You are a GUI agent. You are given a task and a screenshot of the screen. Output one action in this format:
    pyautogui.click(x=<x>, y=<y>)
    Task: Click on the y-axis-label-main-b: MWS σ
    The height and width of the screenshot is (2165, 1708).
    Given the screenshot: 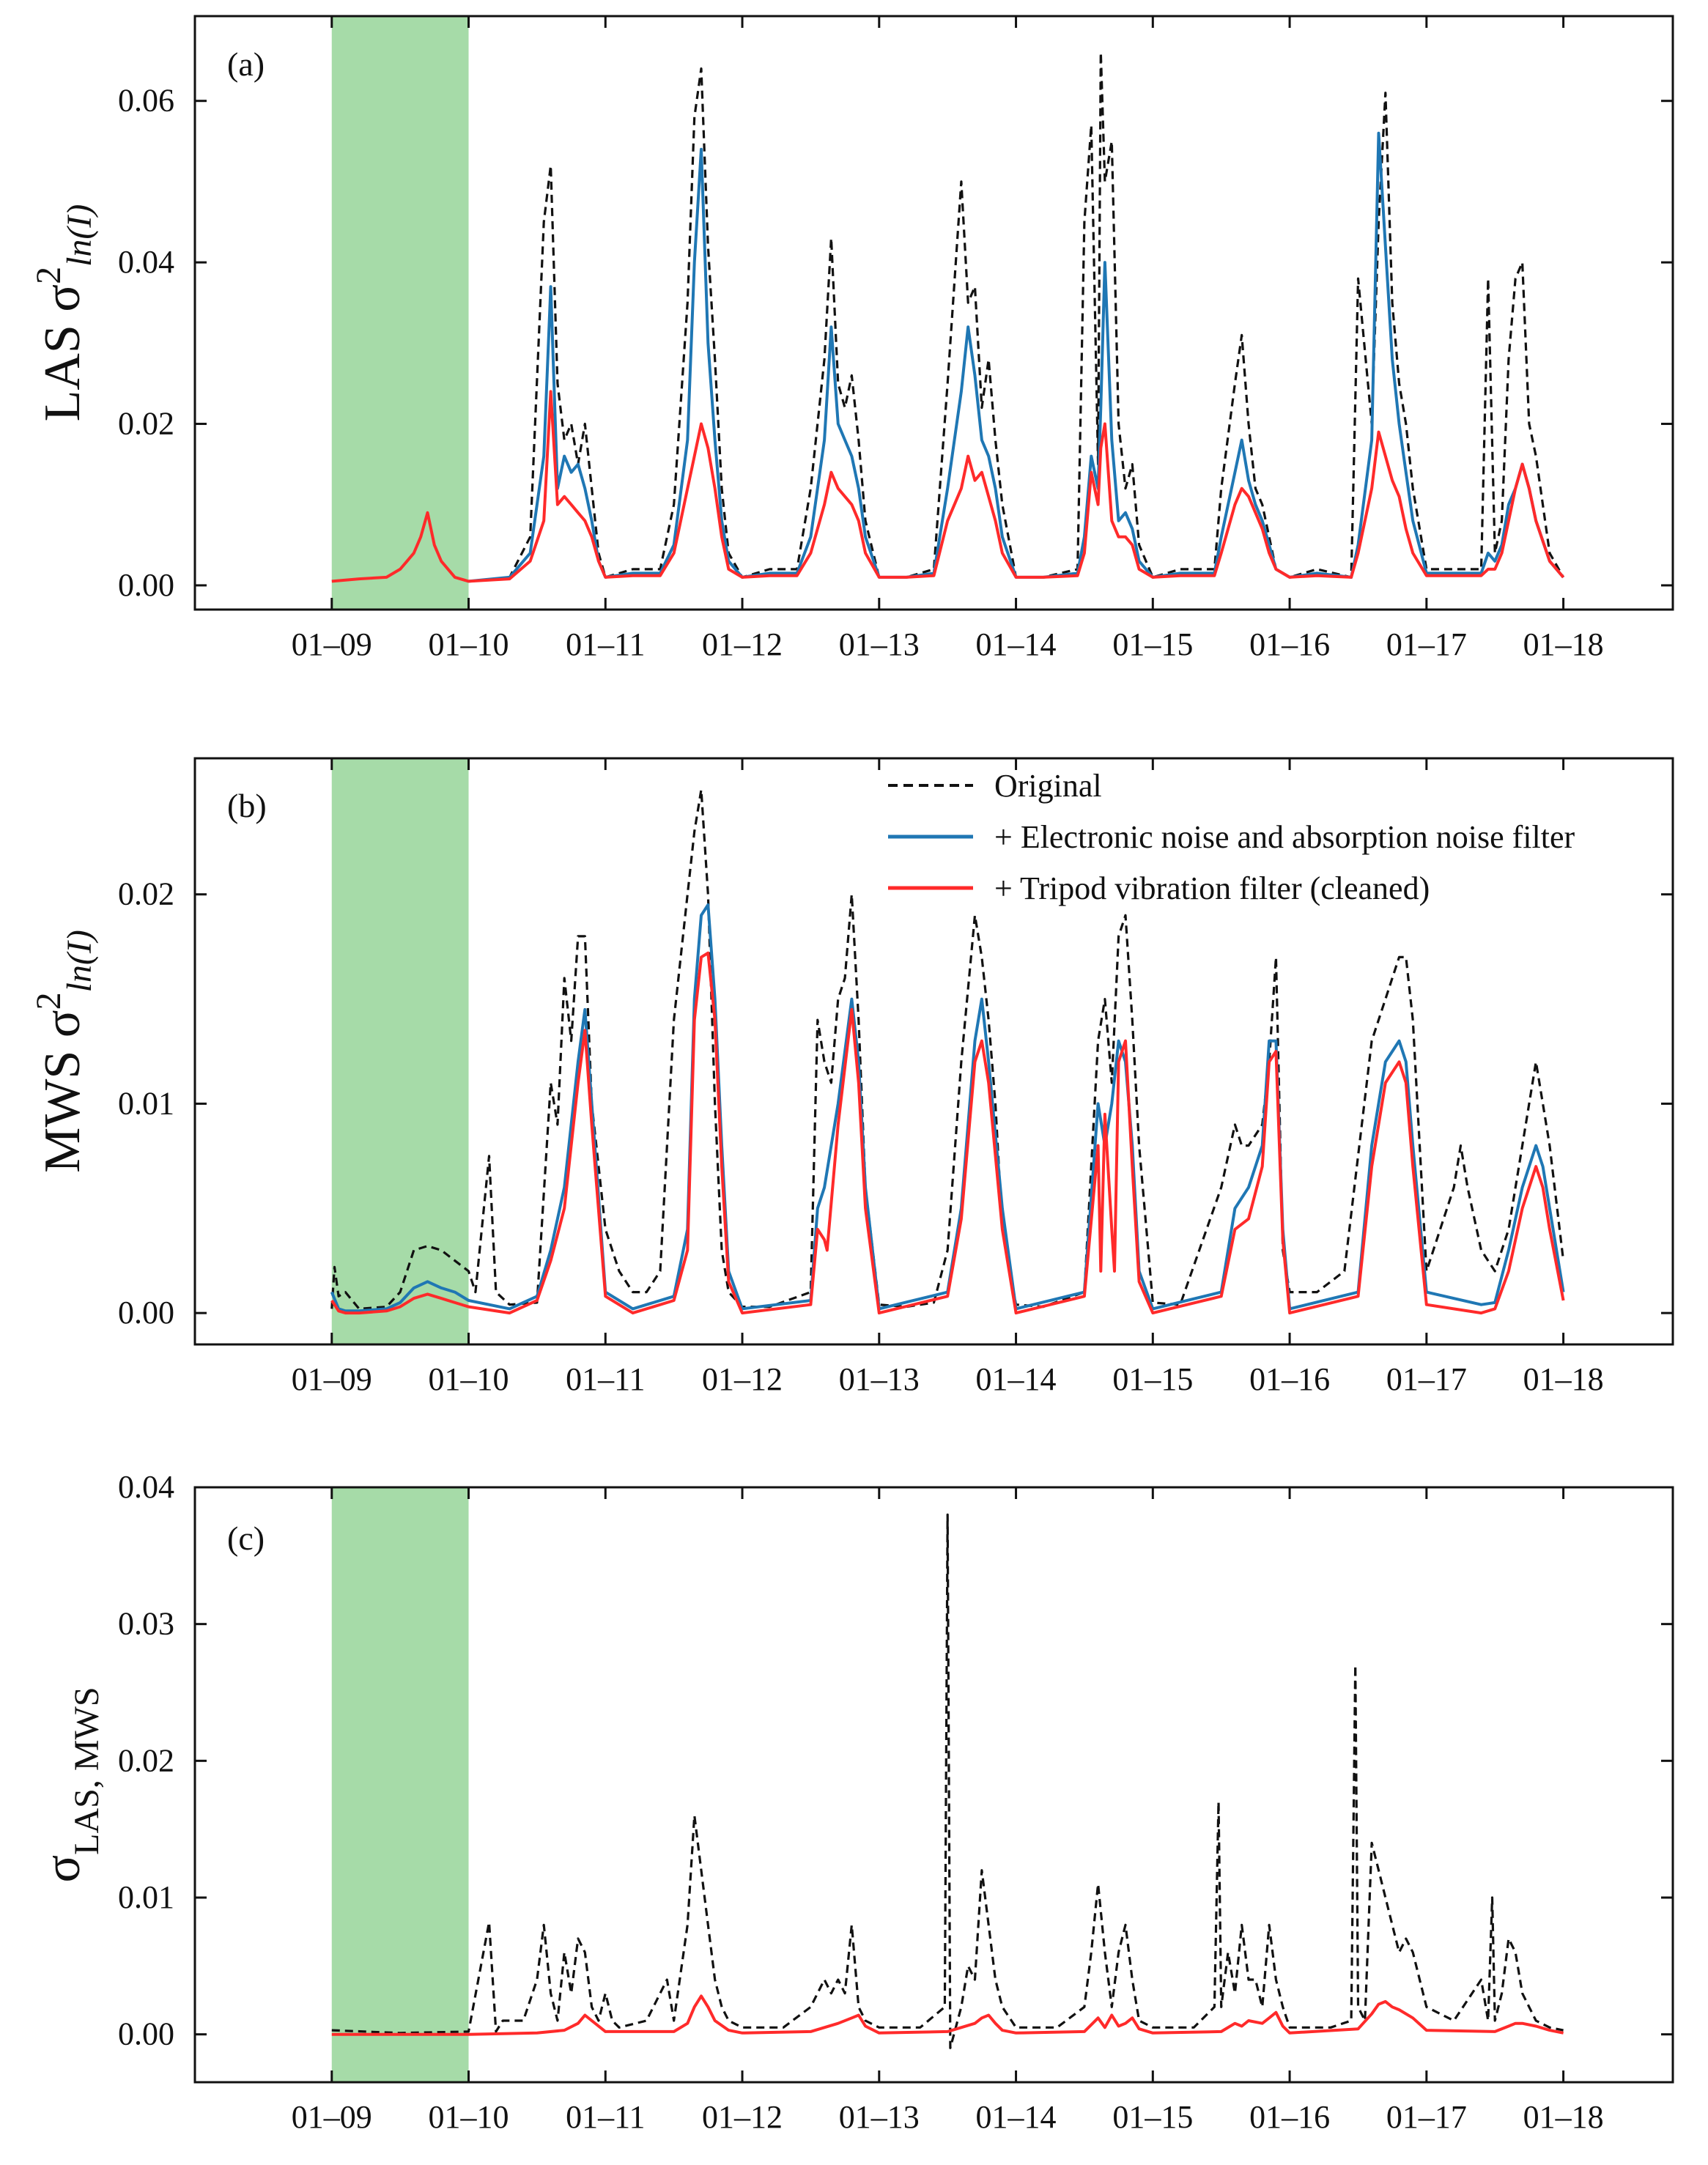 What is the action you would take?
    pyautogui.click(x=62, y=1091)
    